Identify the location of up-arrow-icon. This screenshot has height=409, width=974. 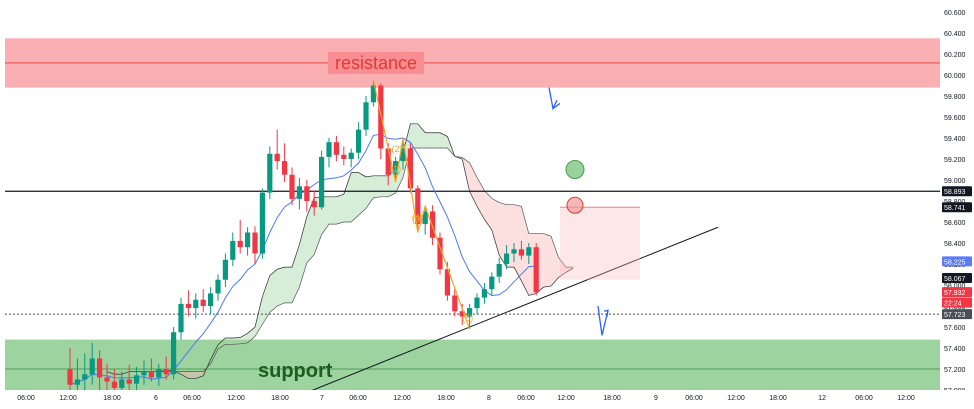
(603, 320).